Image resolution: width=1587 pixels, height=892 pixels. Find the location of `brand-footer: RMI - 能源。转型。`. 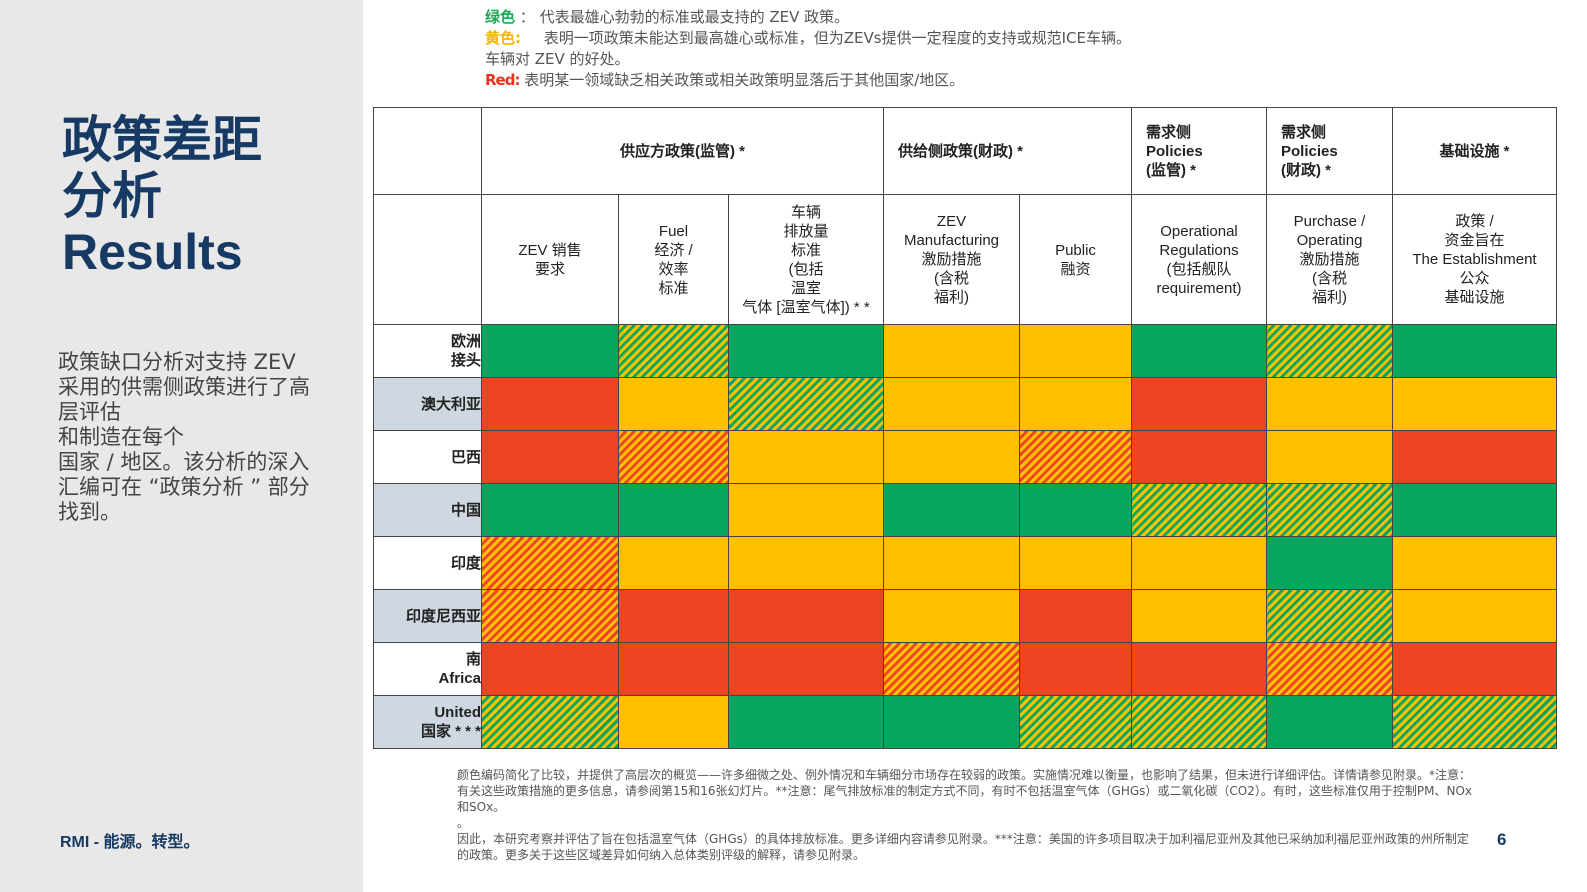

brand-footer: RMI - 能源。转型。 is located at coordinates (130, 842).